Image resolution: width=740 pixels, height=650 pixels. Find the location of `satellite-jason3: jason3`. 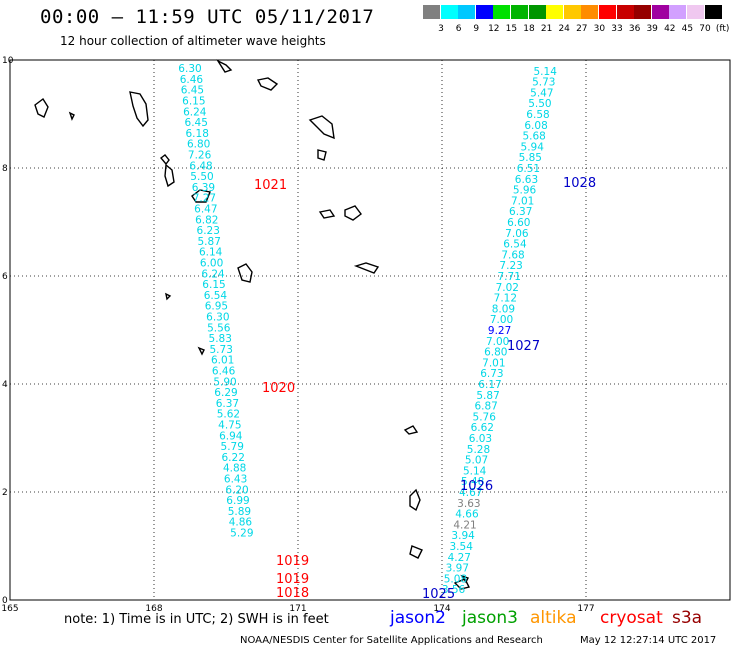

satellite-jason3: jason3 is located at coordinates (490, 618).